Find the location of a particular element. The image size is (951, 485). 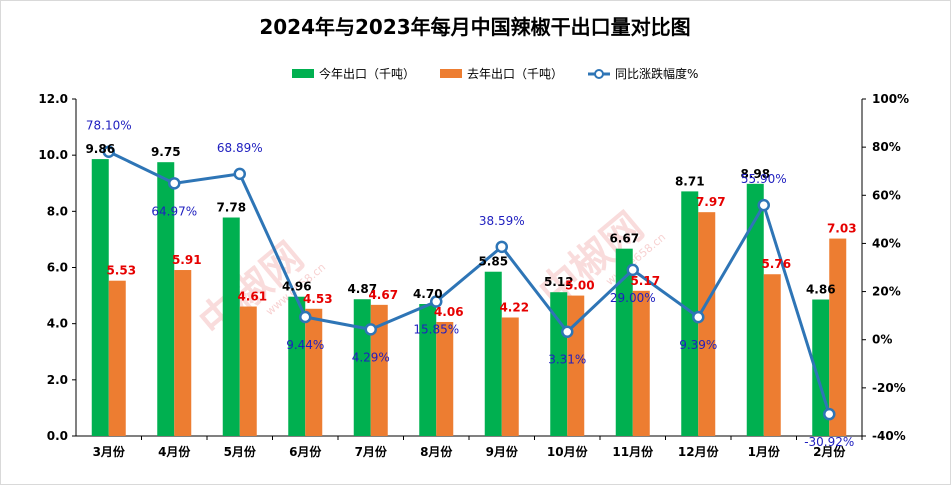

x-tick-label: 12月份 is located at coordinates (699, 451).